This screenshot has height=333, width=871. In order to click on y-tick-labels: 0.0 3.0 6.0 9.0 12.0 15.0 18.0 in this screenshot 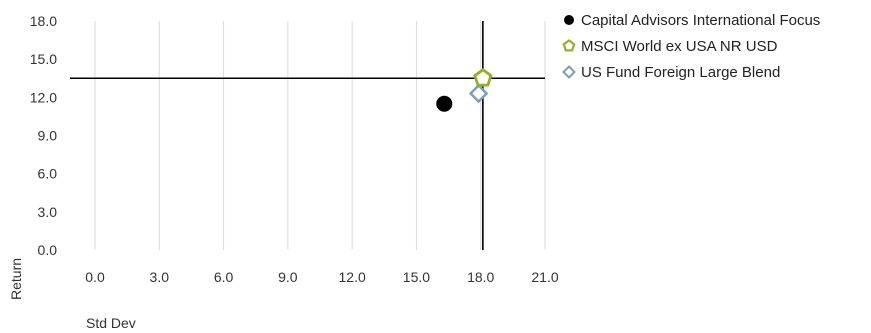, I will do `click(43, 135)`.